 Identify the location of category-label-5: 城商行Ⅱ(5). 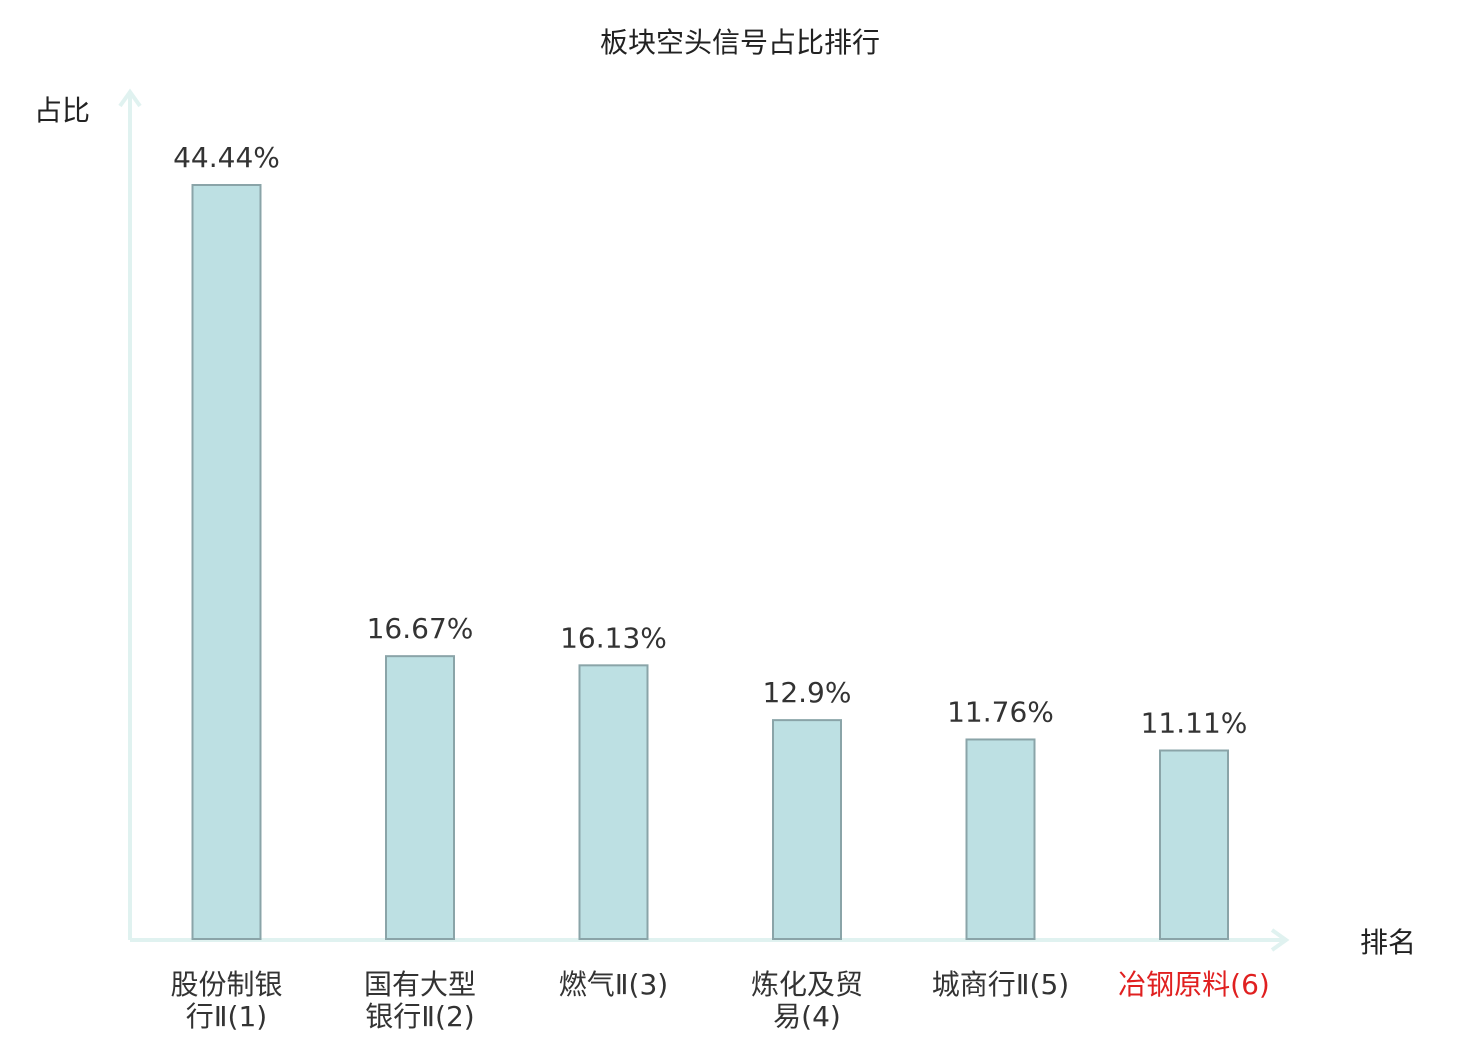
(1000, 984).